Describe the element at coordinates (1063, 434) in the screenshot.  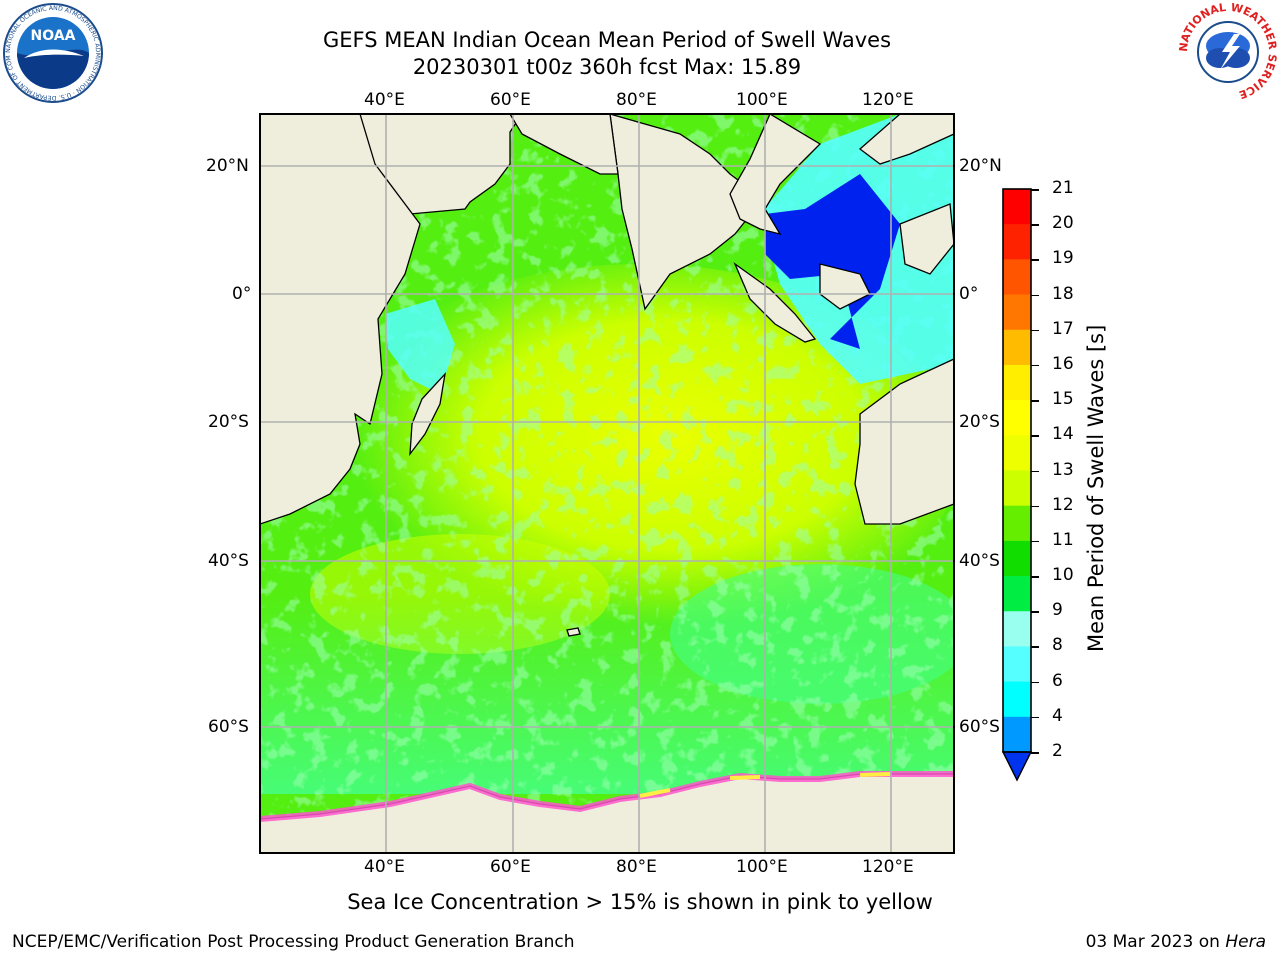
I see `colorbar-tick-label: 14` at that location.